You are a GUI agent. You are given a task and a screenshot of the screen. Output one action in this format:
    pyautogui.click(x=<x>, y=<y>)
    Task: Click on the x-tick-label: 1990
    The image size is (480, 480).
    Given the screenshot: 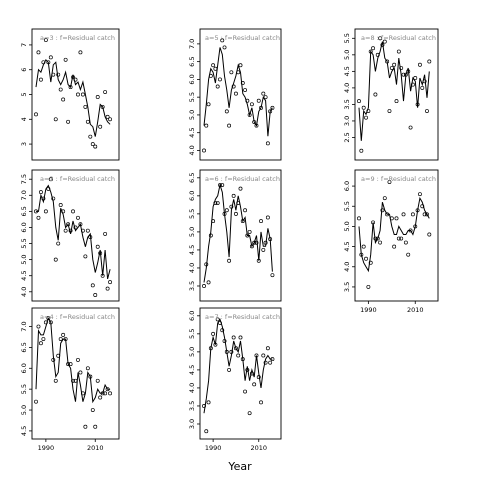 What is the action you would take?
    pyautogui.click(x=46, y=448)
    